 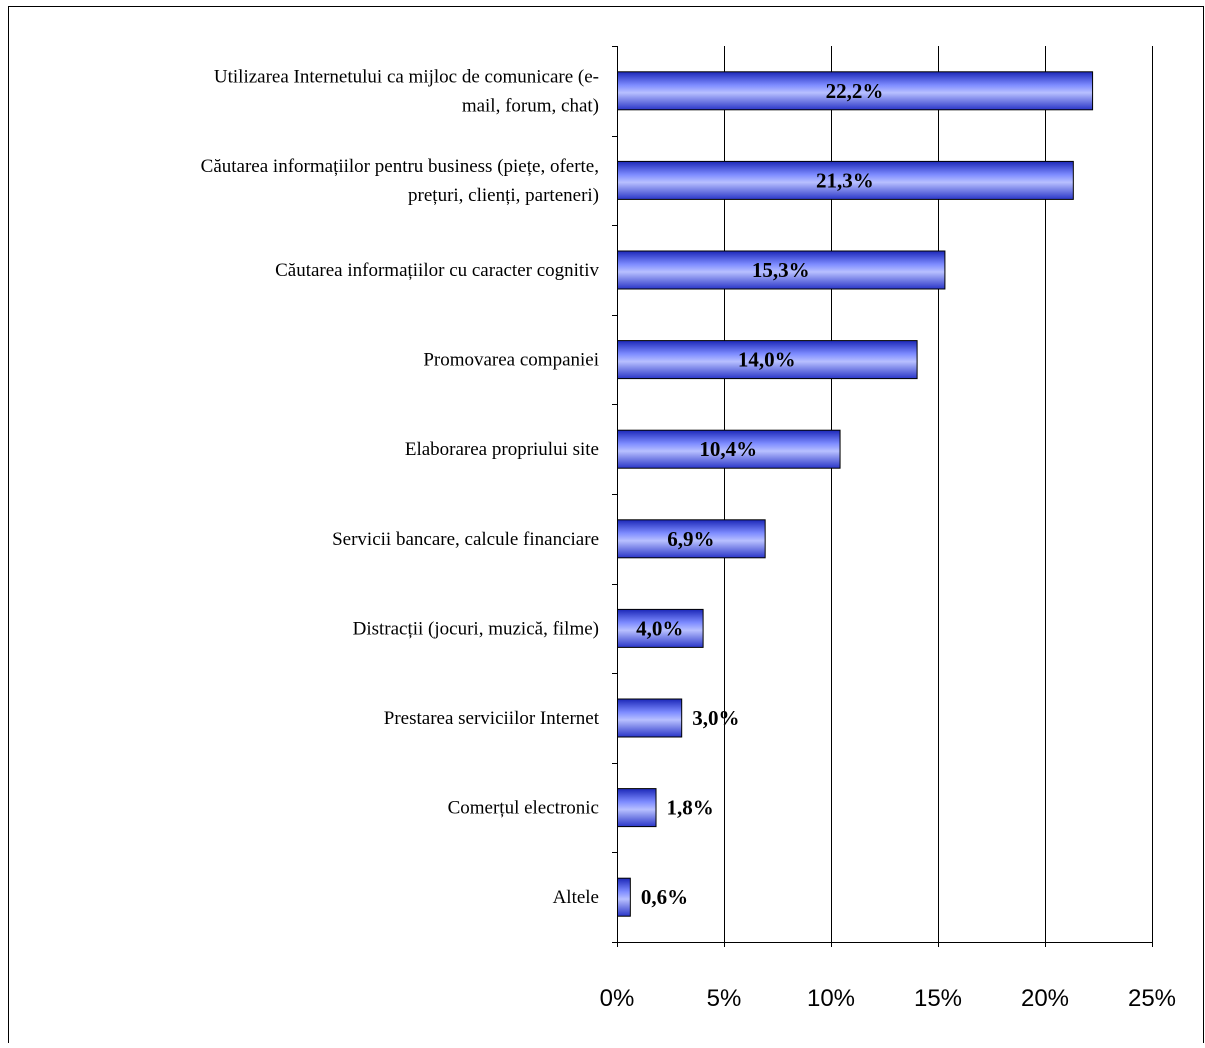 I want to click on category-label: Servicii bancare, calcule financiare, so click(x=465, y=539).